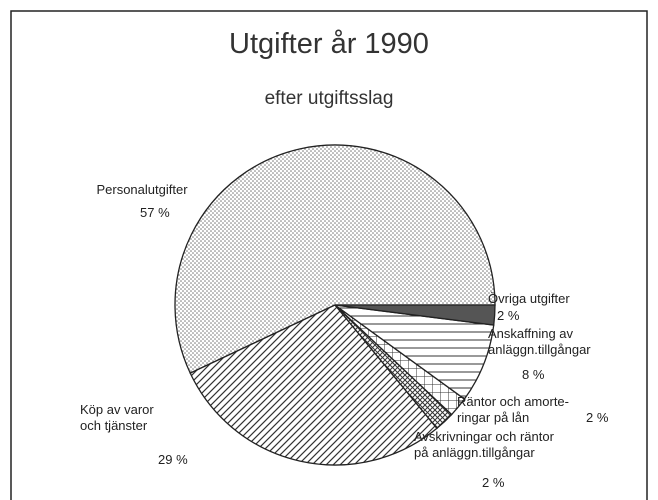 This screenshot has width=658, height=500. What do you see at coordinates (533, 374) in the screenshot?
I see `value-label: 8 %` at bounding box center [533, 374].